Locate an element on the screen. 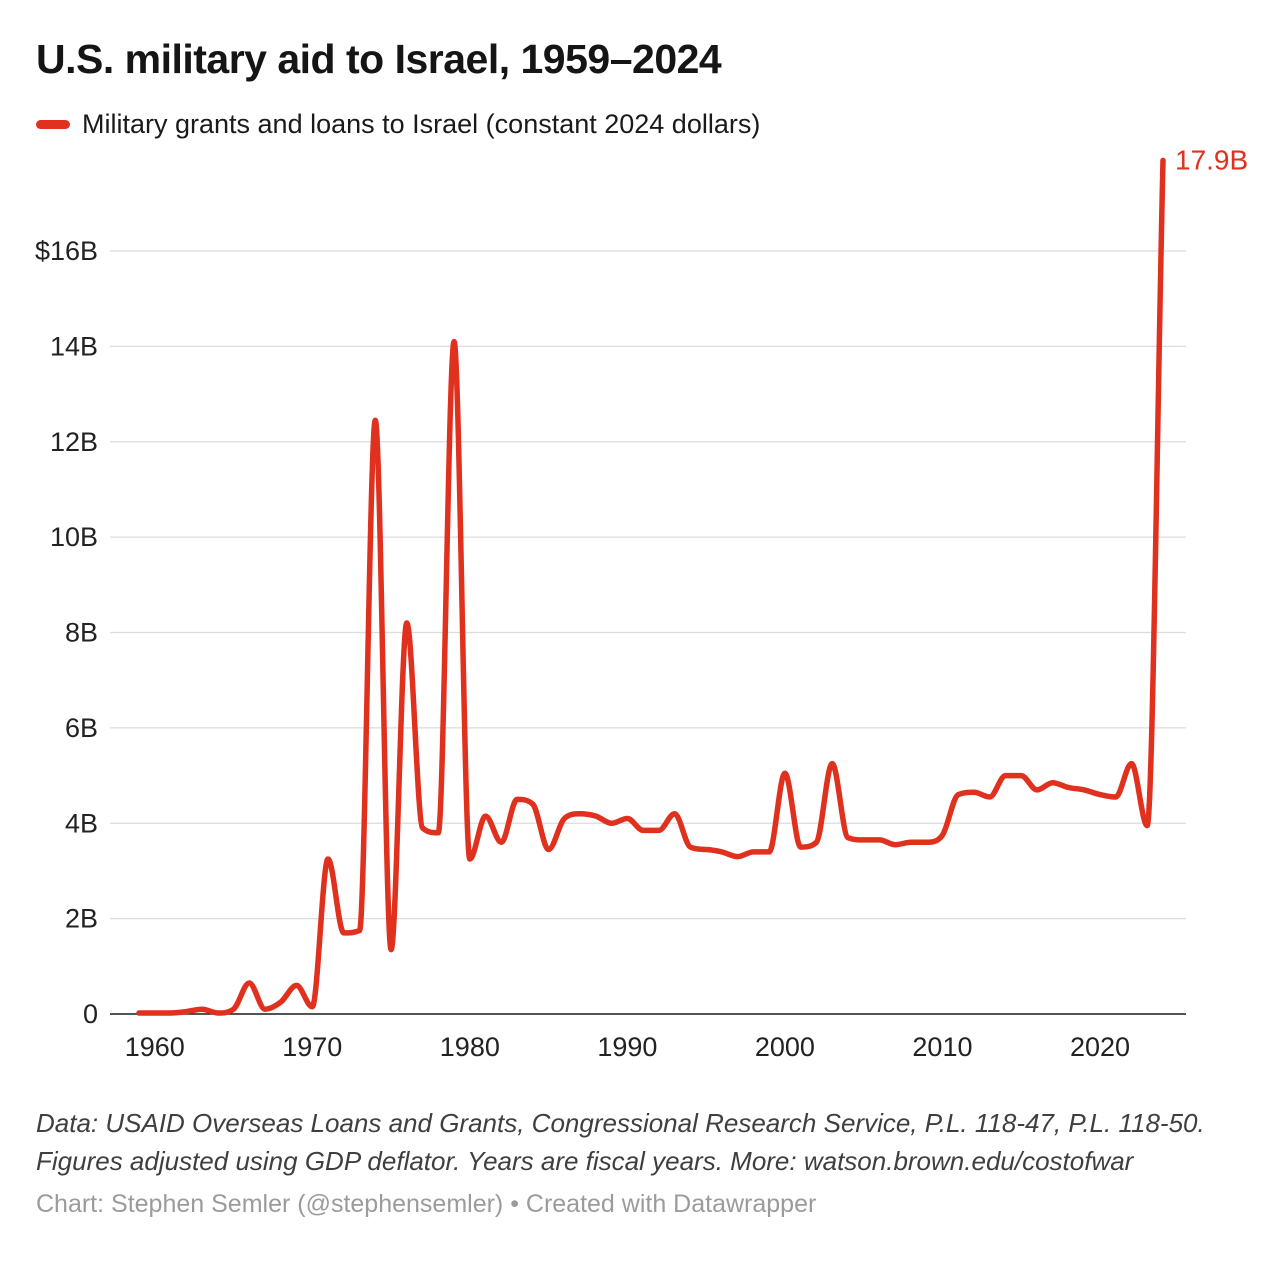 The width and height of the screenshot is (1280, 1277). svg-text: 1960 is located at coordinates (155, 1047).